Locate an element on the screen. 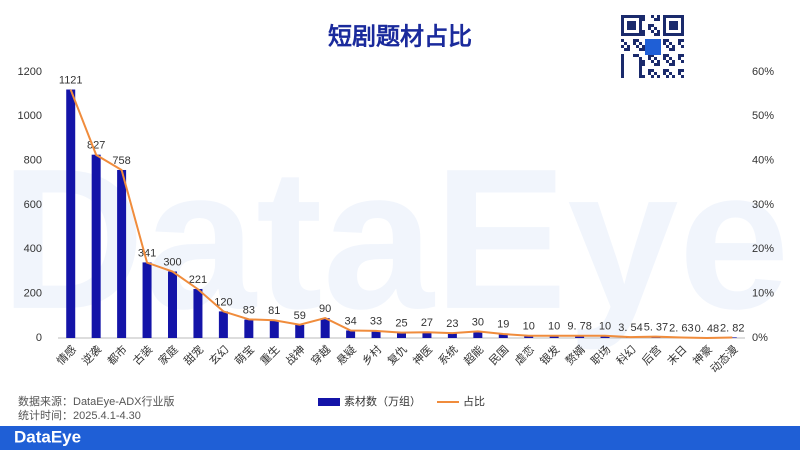 This screenshot has height=450, width=800. data-label: 27 is located at coordinates (427, 323).